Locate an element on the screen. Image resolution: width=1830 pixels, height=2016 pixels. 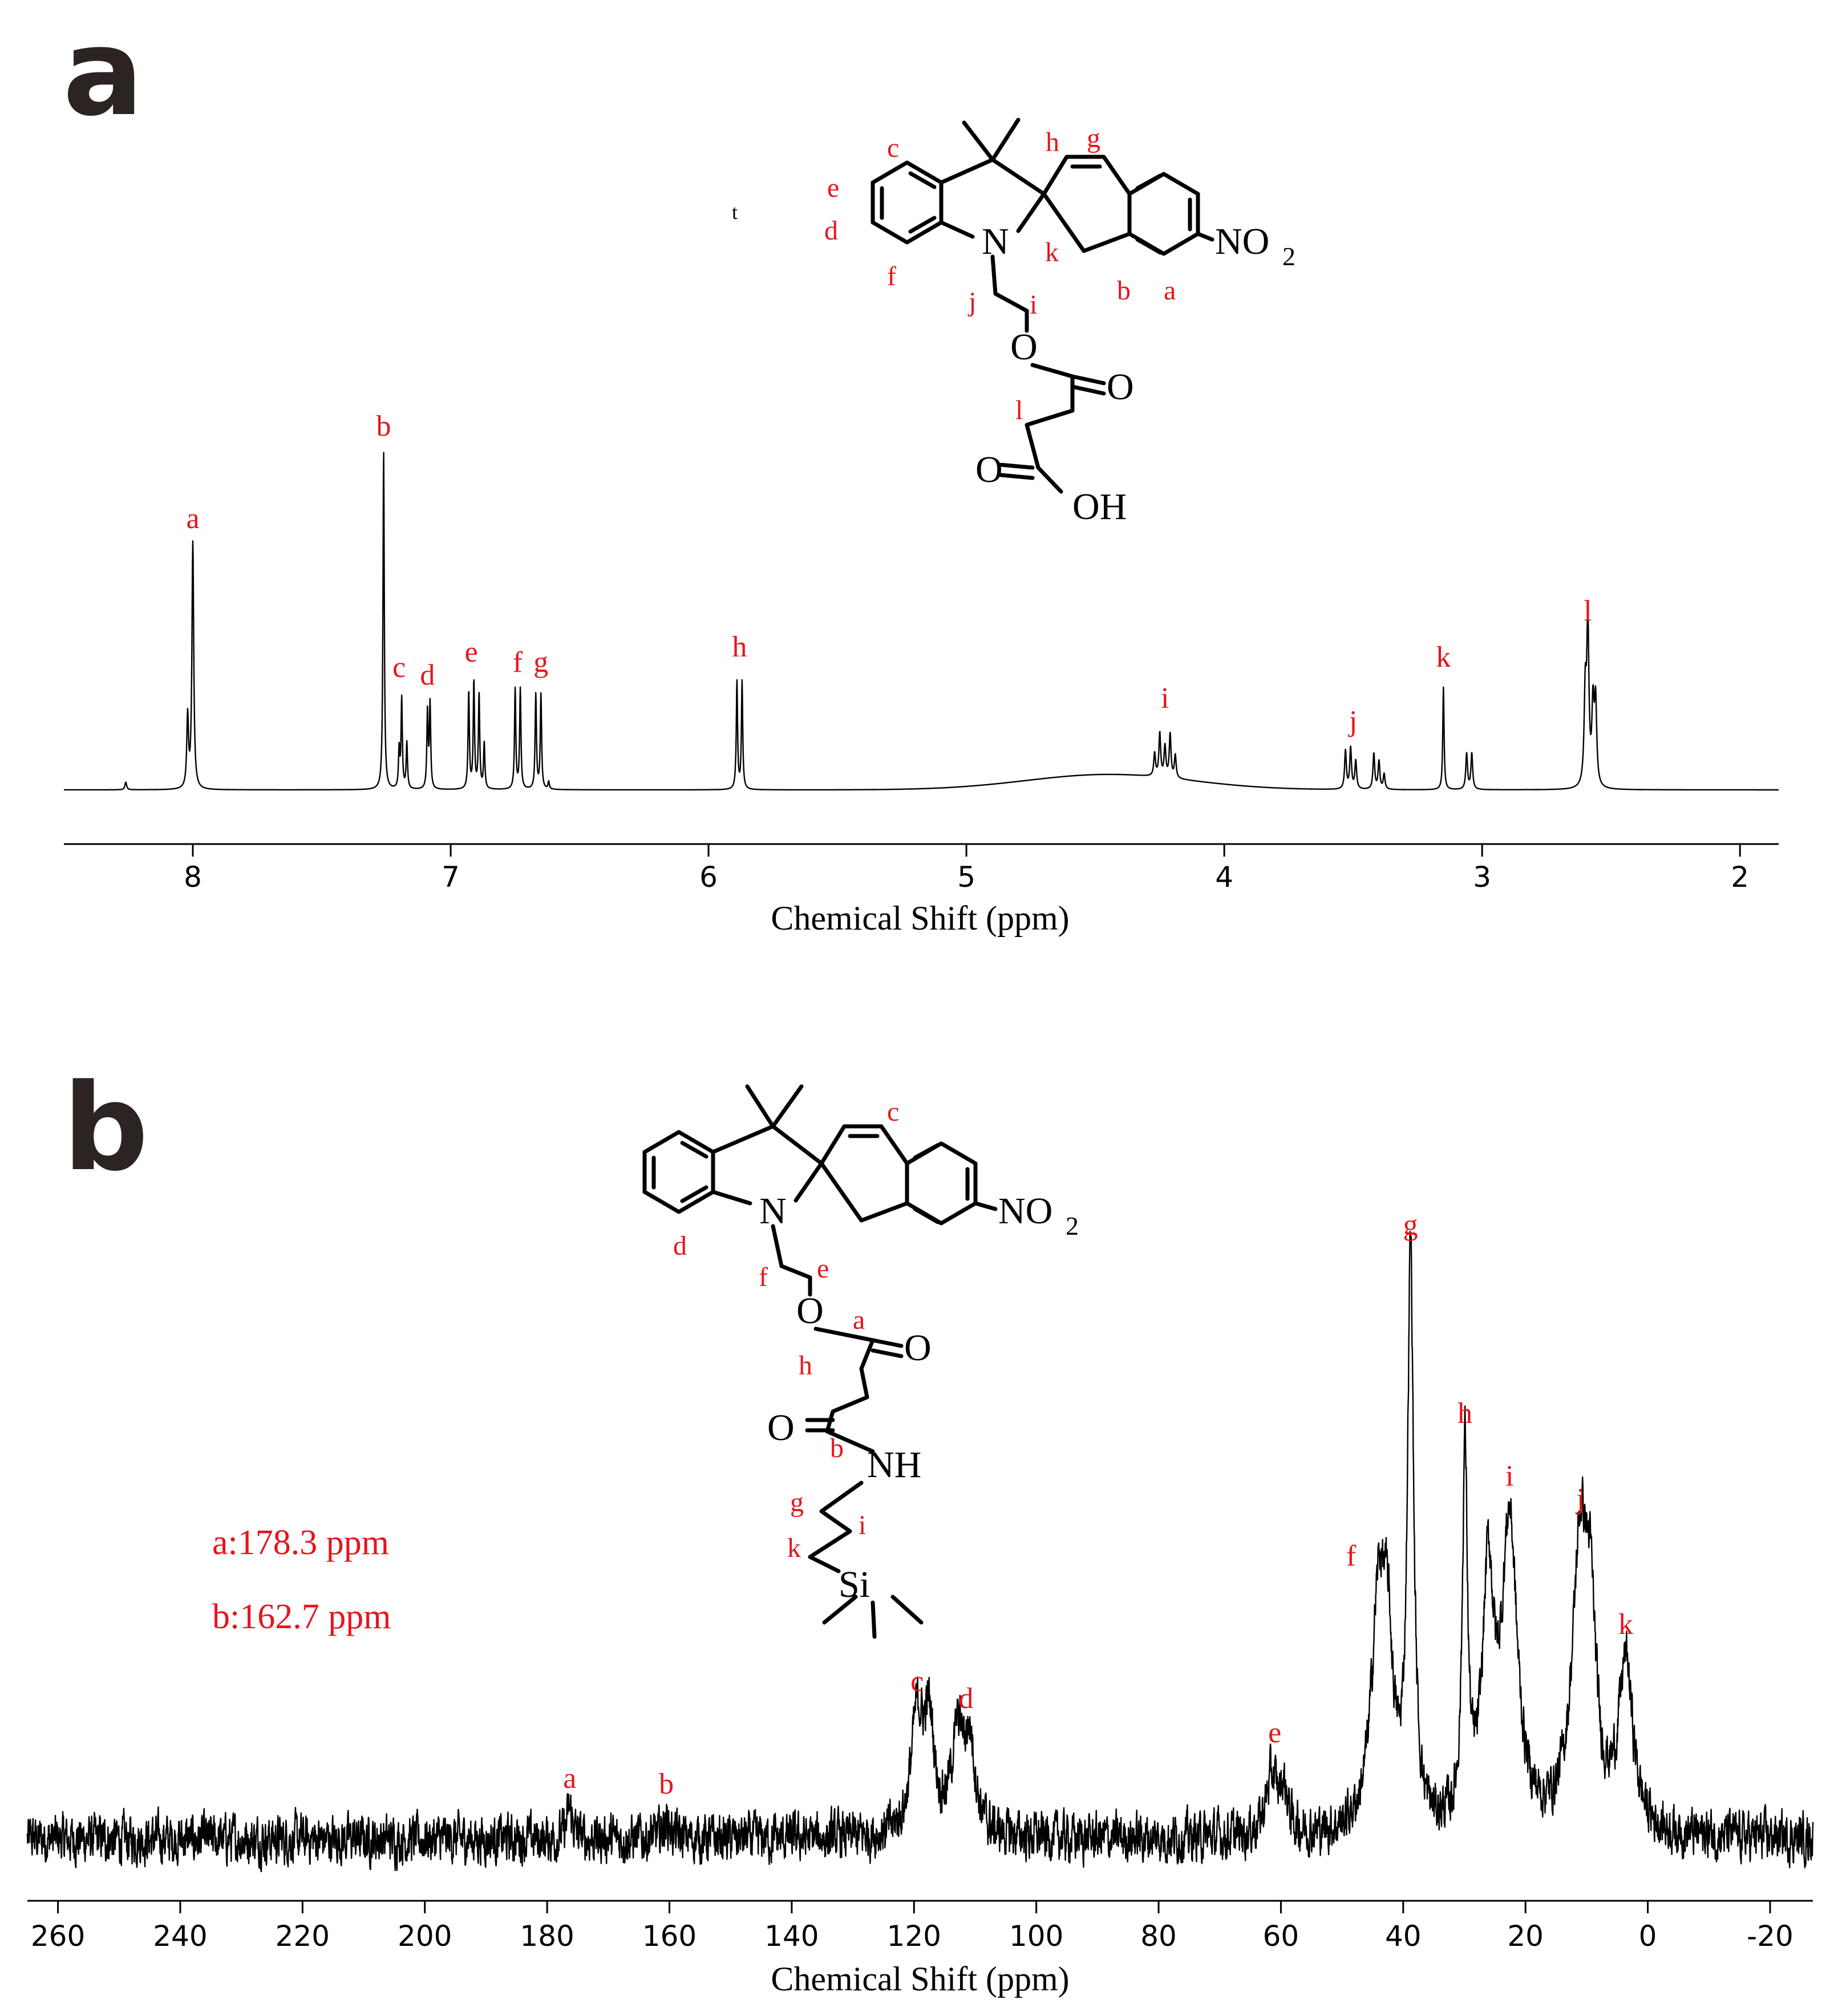
struct-label-h: h is located at coordinates (1052, 142).